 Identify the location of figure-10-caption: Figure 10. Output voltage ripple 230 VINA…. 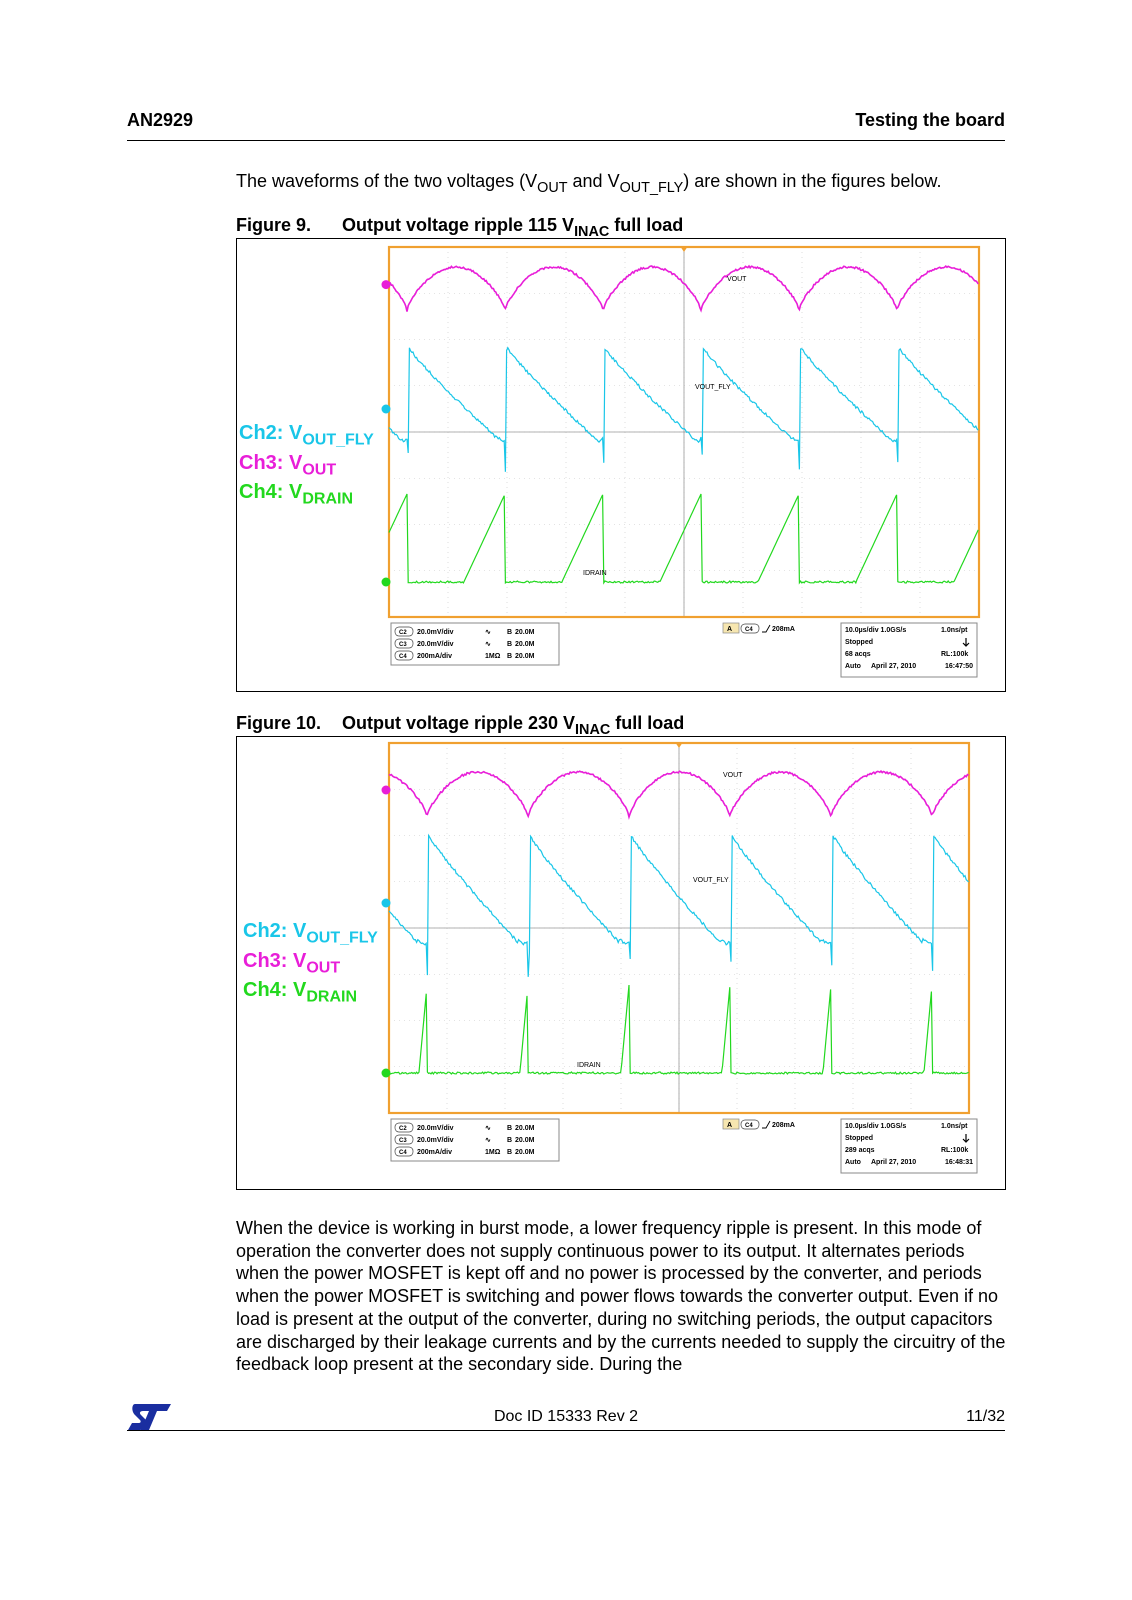
(460, 725).